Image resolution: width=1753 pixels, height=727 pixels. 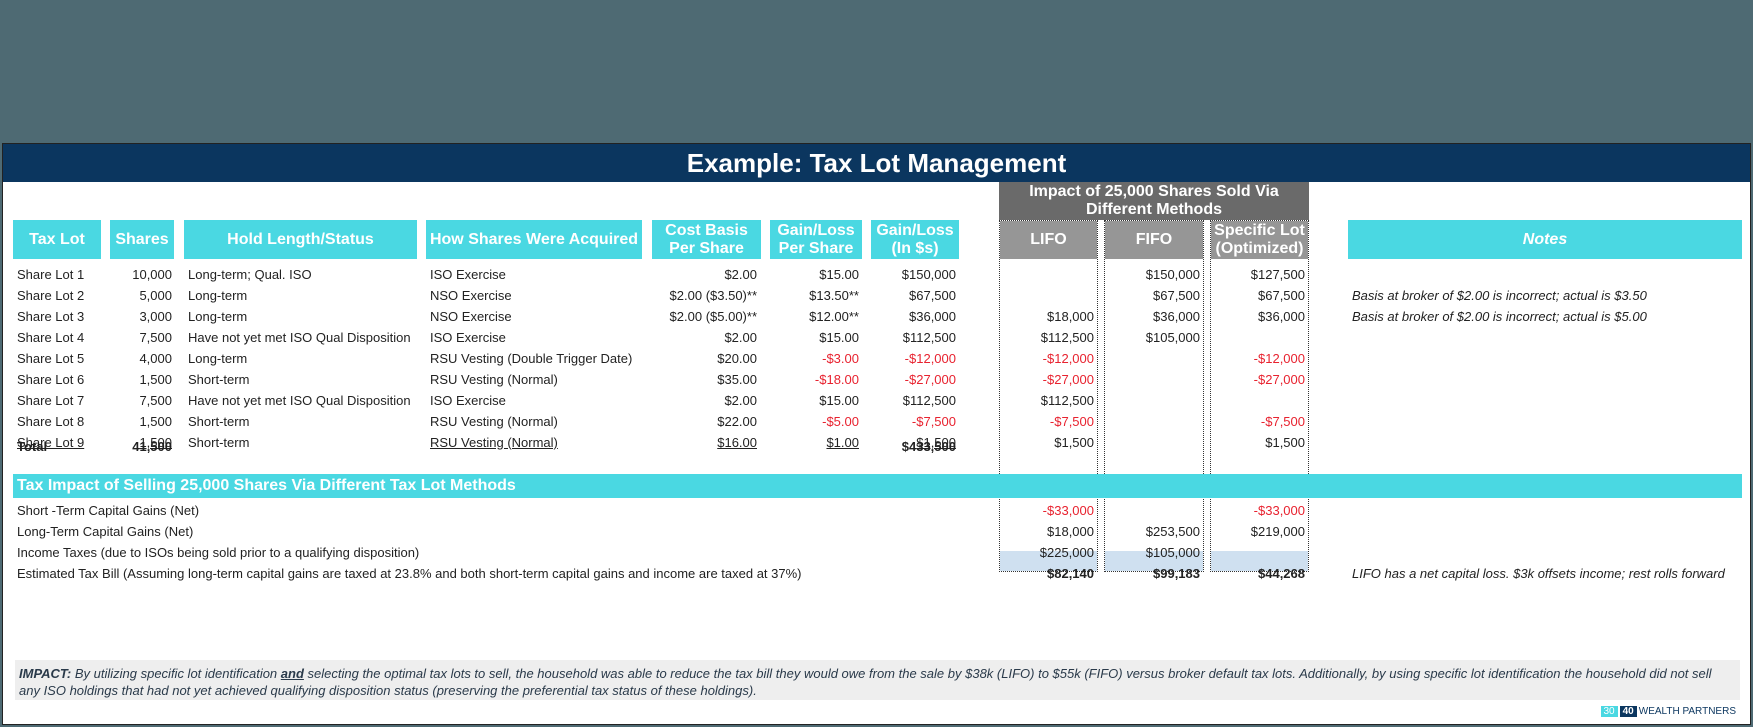 I want to click on logo-number-40: 40, so click(x=1628, y=711).